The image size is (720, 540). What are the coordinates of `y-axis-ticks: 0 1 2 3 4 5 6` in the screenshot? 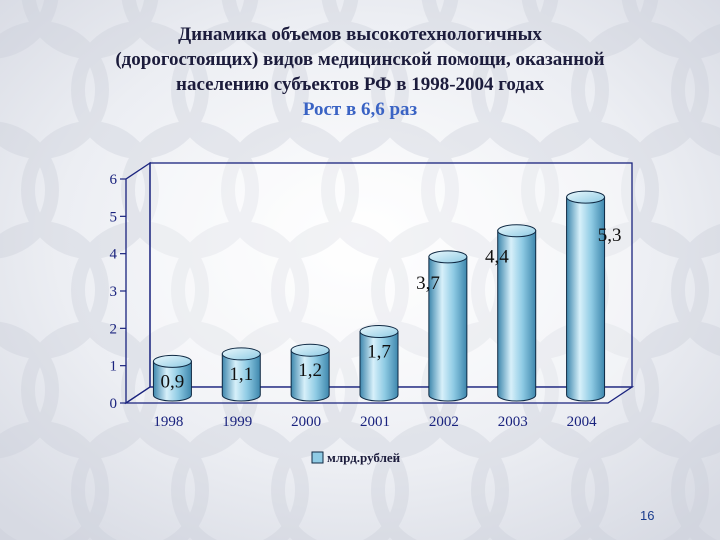 It's located at (118, 292).